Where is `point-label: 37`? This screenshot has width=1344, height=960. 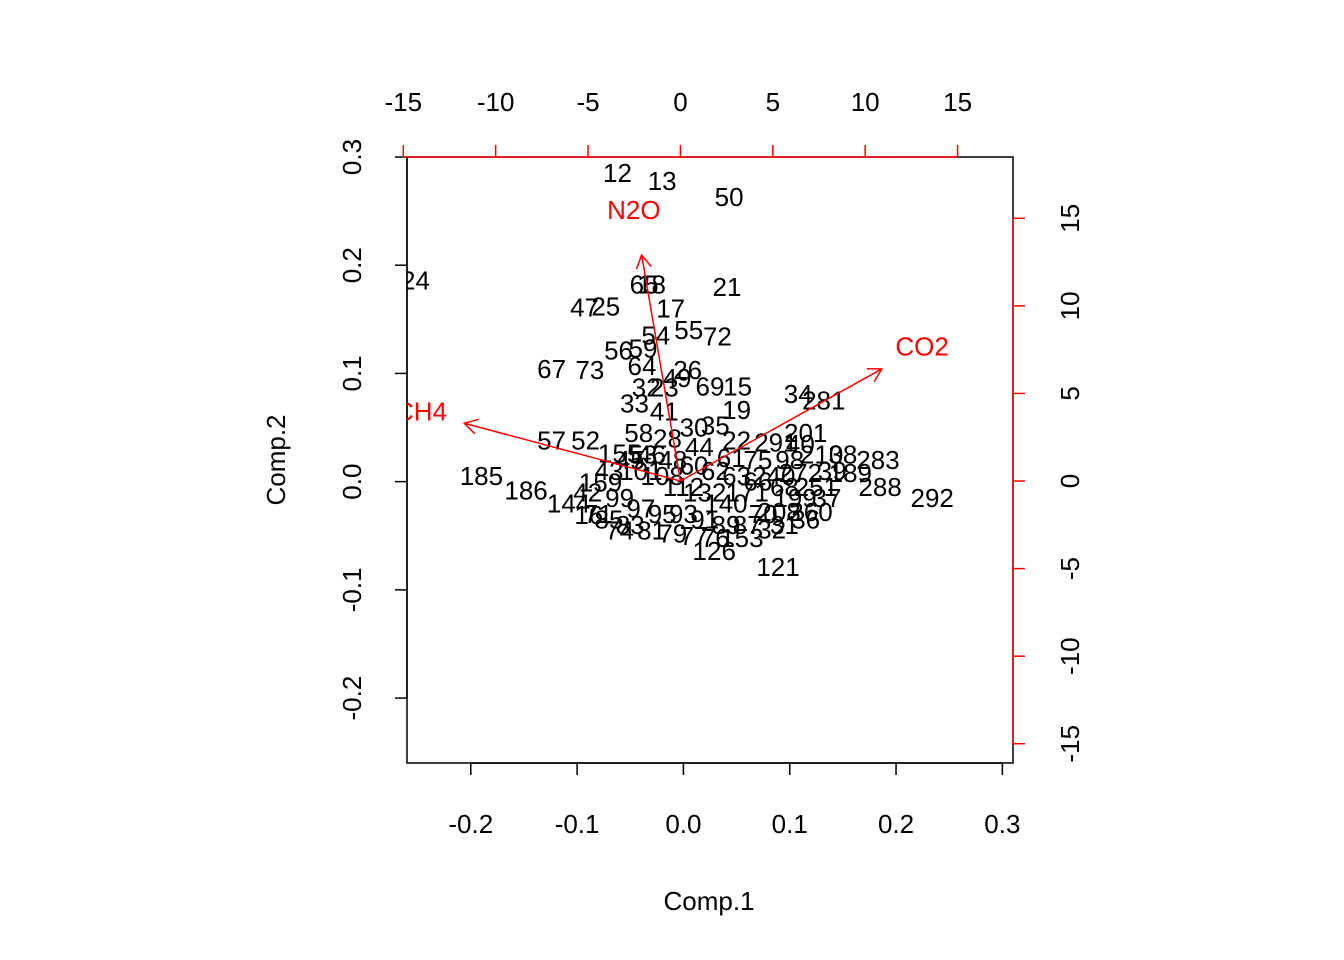 point-label: 37 is located at coordinates (826, 498).